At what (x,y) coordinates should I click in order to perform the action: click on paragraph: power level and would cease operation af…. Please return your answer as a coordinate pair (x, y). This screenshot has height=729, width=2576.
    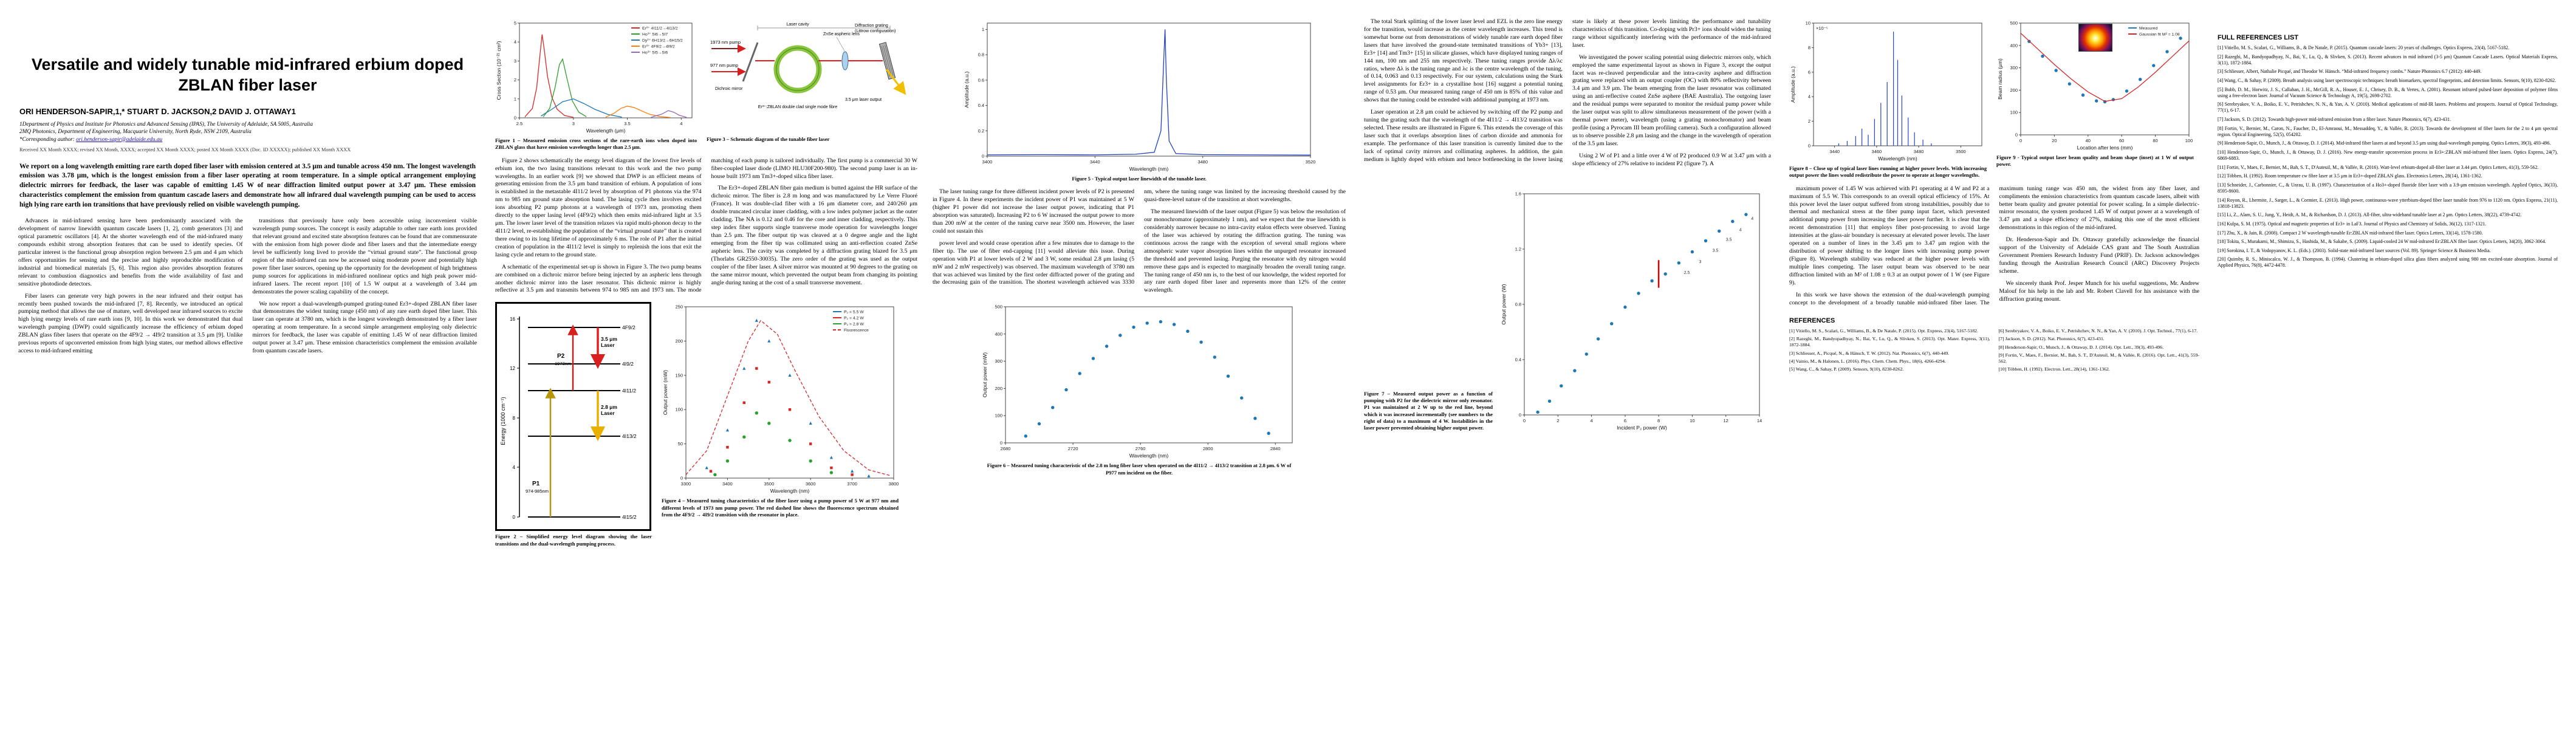
    Looking at the image, I should click on (1139, 237).